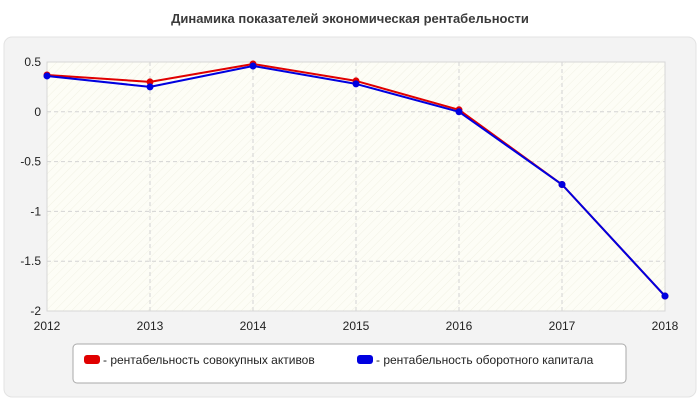 This screenshot has height=400, width=700. What do you see at coordinates (253, 326) in the screenshot?
I see `x-tick-label: 2014` at bounding box center [253, 326].